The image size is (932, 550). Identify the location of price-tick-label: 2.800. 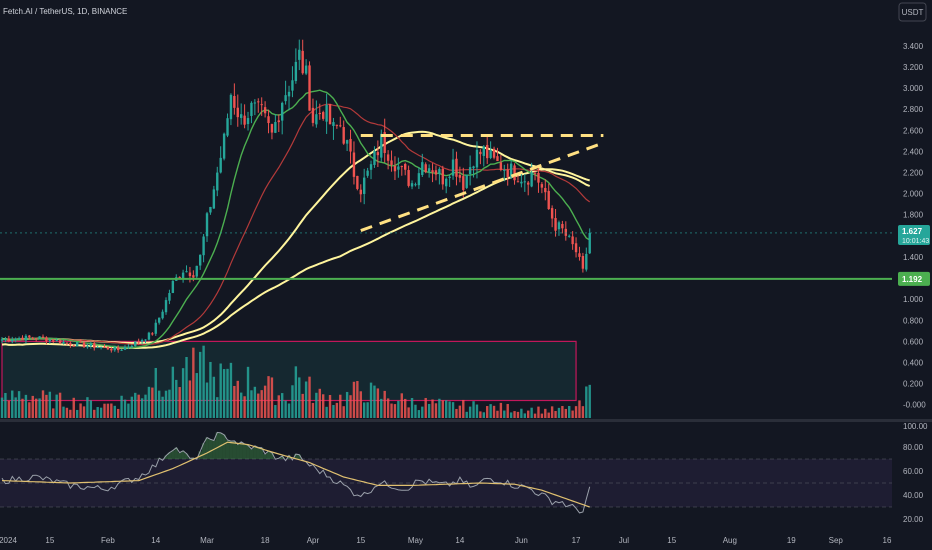
(913, 109).